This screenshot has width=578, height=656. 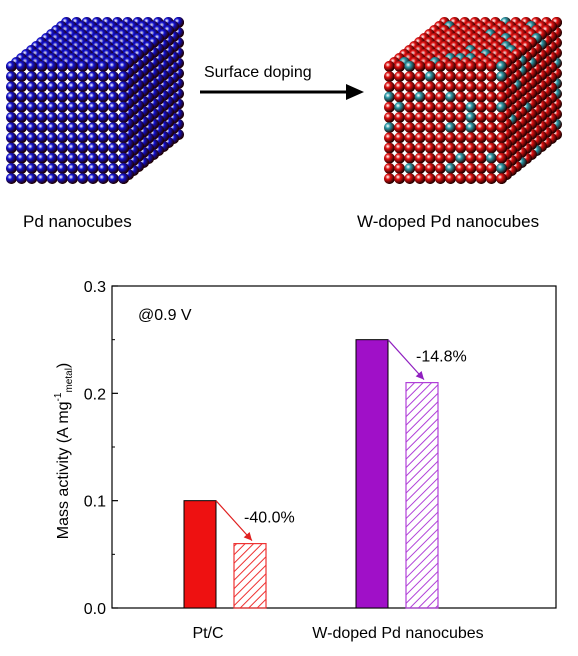 I want to click on x-category-label: W-doped Pd nanocubes, so click(x=397, y=633).